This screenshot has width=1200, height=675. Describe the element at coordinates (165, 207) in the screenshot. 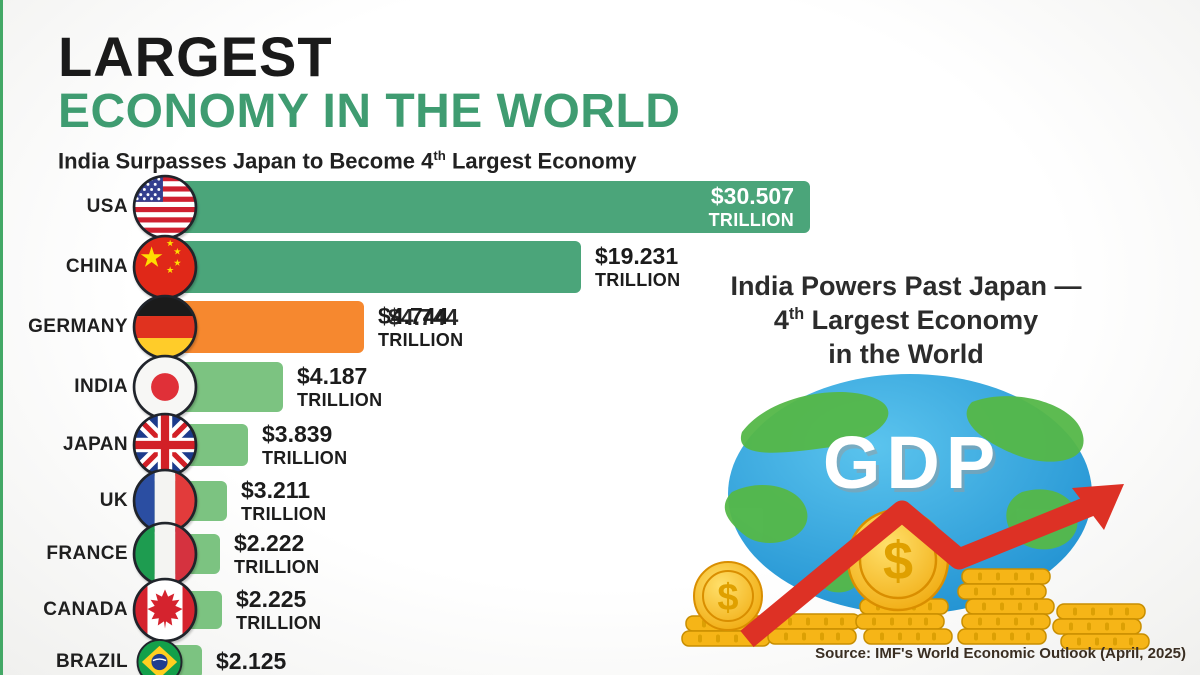

I see `usa-flag-icon` at that location.